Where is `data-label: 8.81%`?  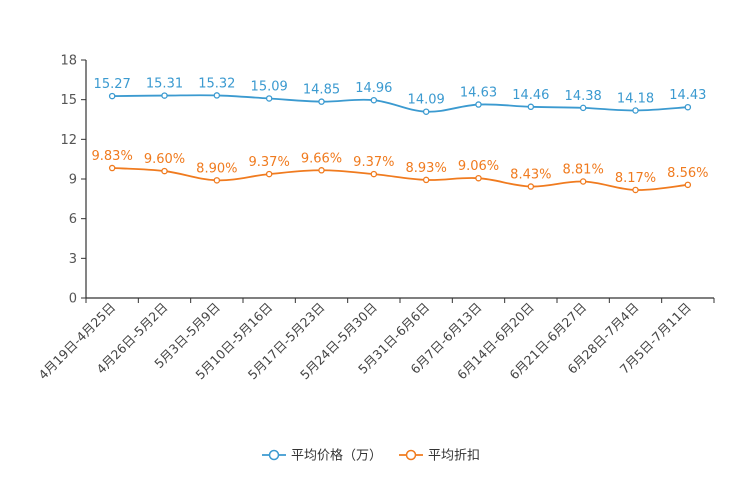
data-label: 8.81% is located at coordinates (583, 170).